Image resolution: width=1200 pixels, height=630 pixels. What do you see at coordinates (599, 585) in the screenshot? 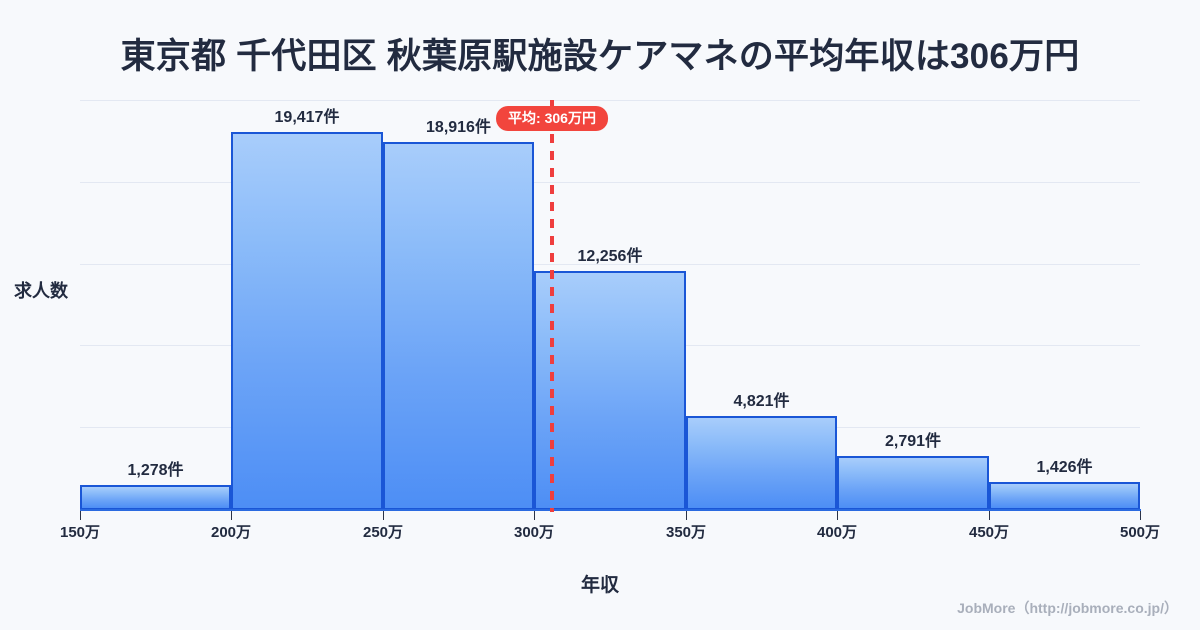
I see `x-axis-title: 年収` at bounding box center [599, 585].